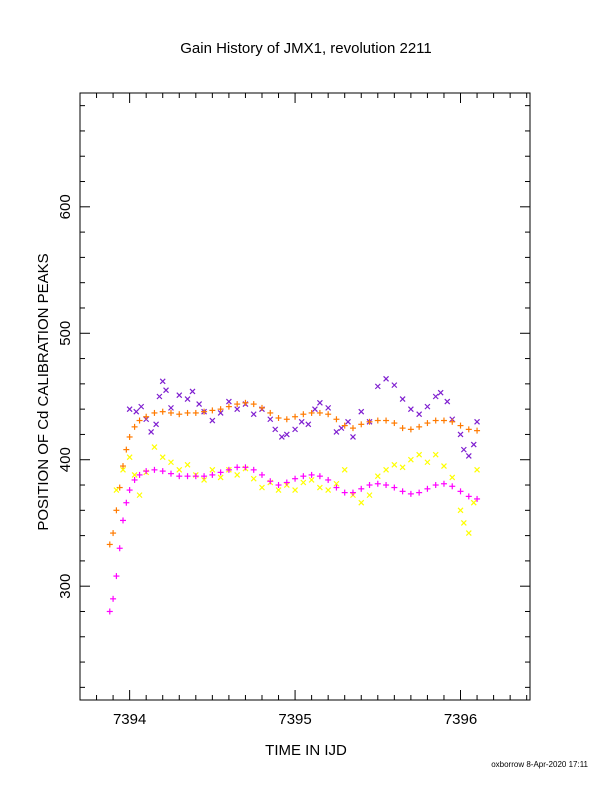 This screenshot has height=792, width=612. I want to click on y-tick-label: 600, so click(65, 206).